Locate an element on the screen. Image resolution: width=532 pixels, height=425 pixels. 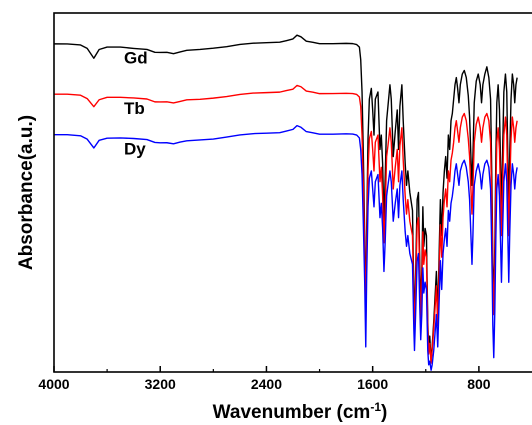
x-axis-title-sup: -1 is located at coordinates (375, 407).